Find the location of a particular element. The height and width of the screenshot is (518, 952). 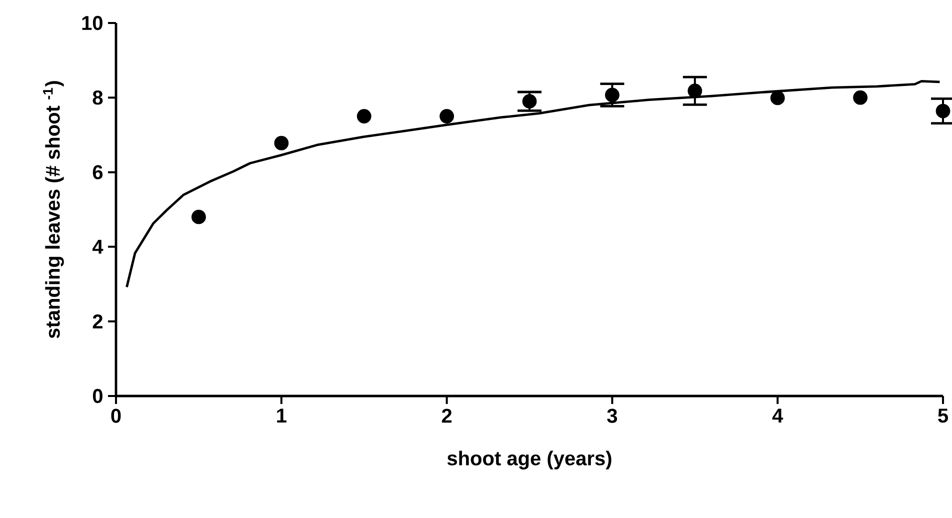

y-tick-label: 8 is located at coordinates (97, 97).